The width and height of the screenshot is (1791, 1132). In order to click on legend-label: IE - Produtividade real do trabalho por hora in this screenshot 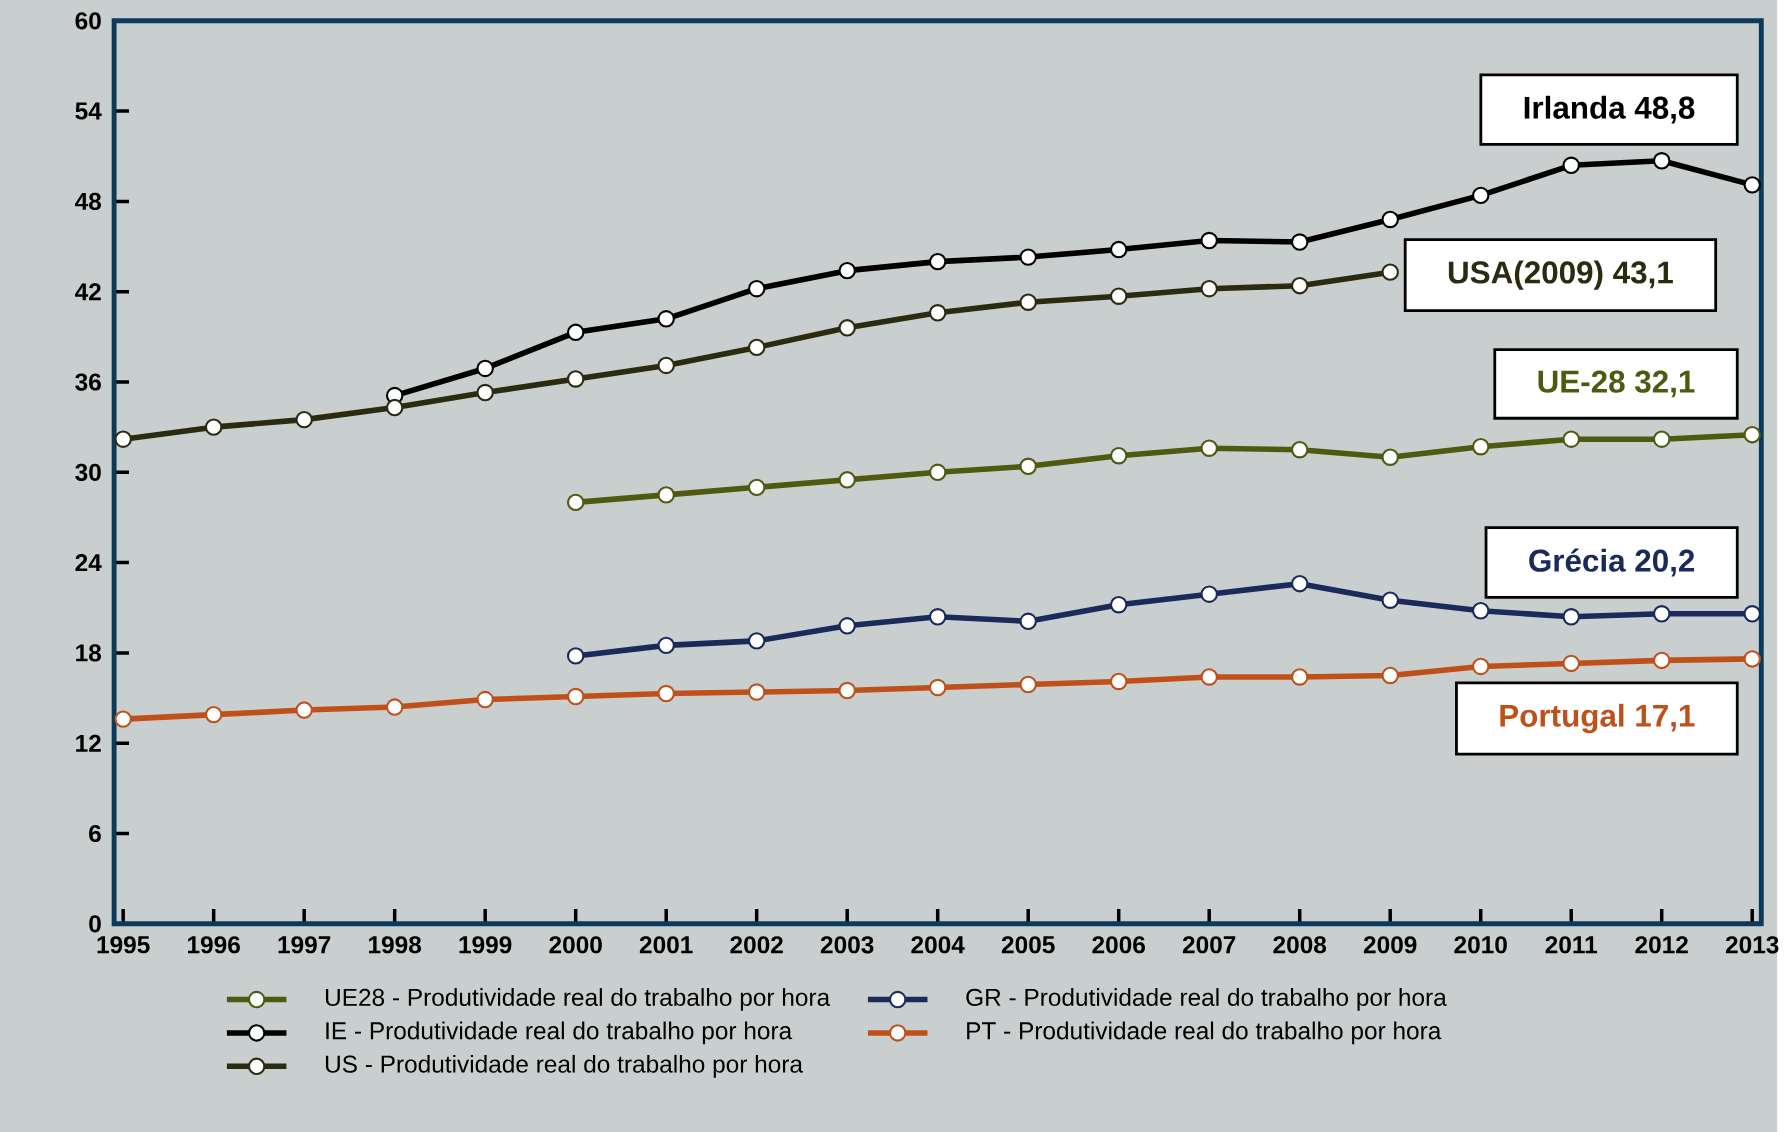, I will do `click(559, 1033)`.